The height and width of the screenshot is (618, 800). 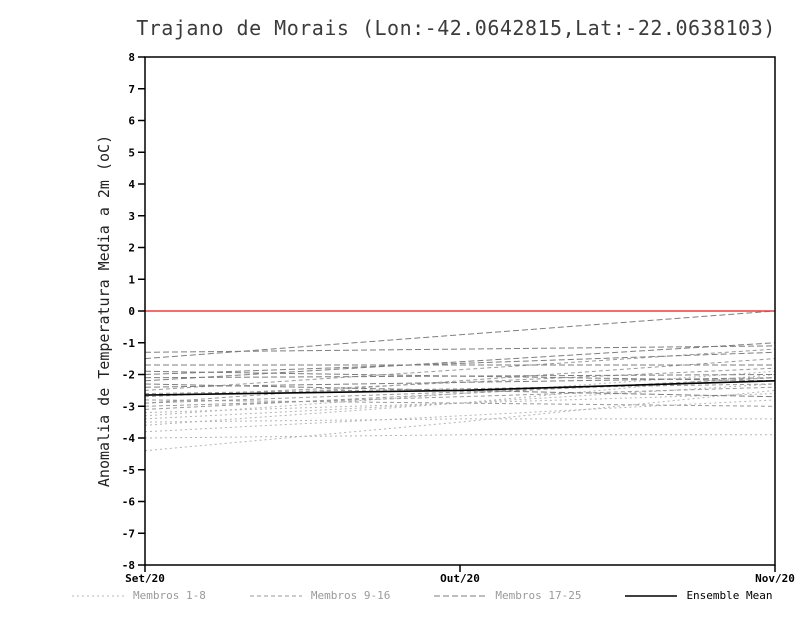 I want to click on x-tick-label: Nov/20, so click(x=775, y=578).